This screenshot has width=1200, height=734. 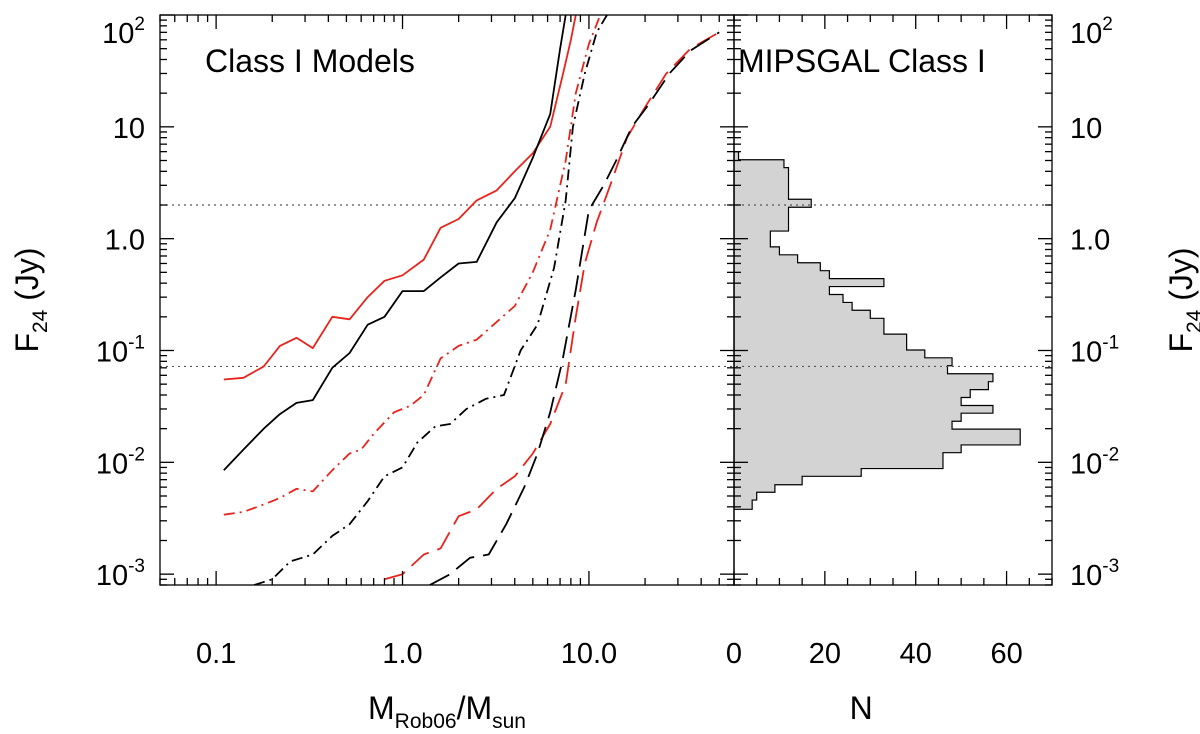 What do you see at coordinates (475, 708) in the screenshot?
I see `label-part: /M` at bounding box center [475, 708].